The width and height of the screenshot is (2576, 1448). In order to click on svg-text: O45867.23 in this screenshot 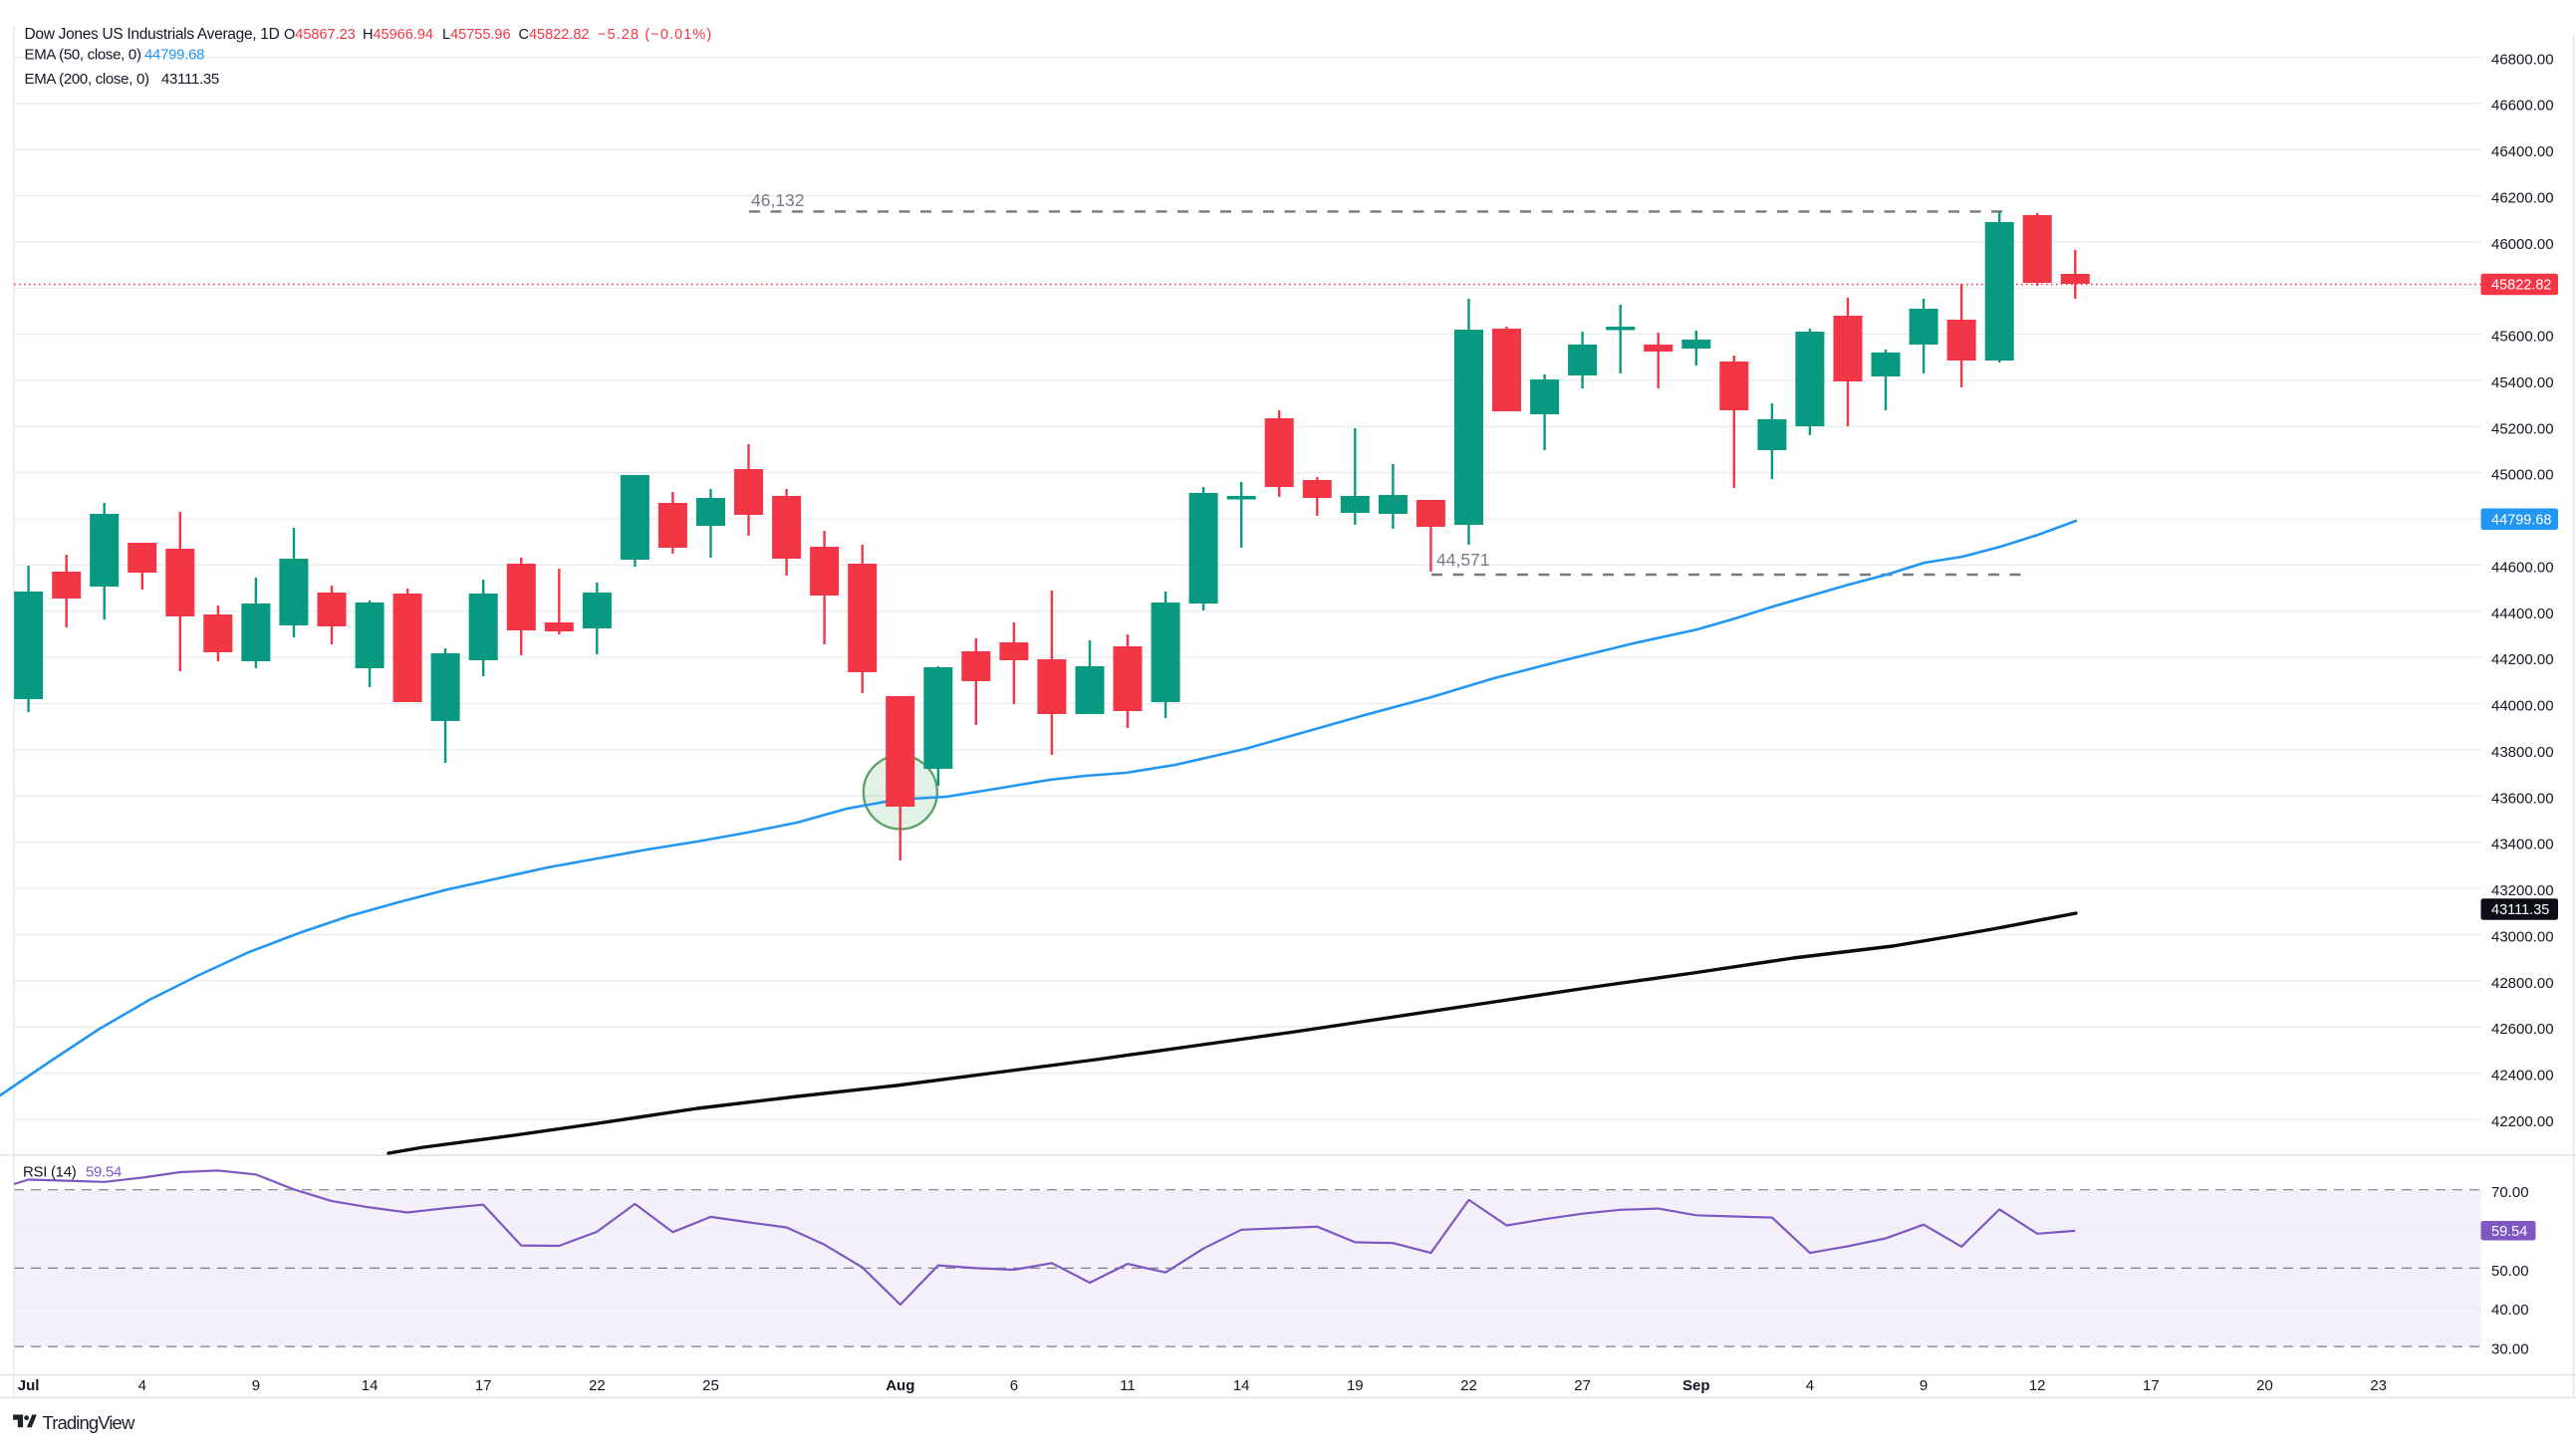, I will do `click(320, 35)`.